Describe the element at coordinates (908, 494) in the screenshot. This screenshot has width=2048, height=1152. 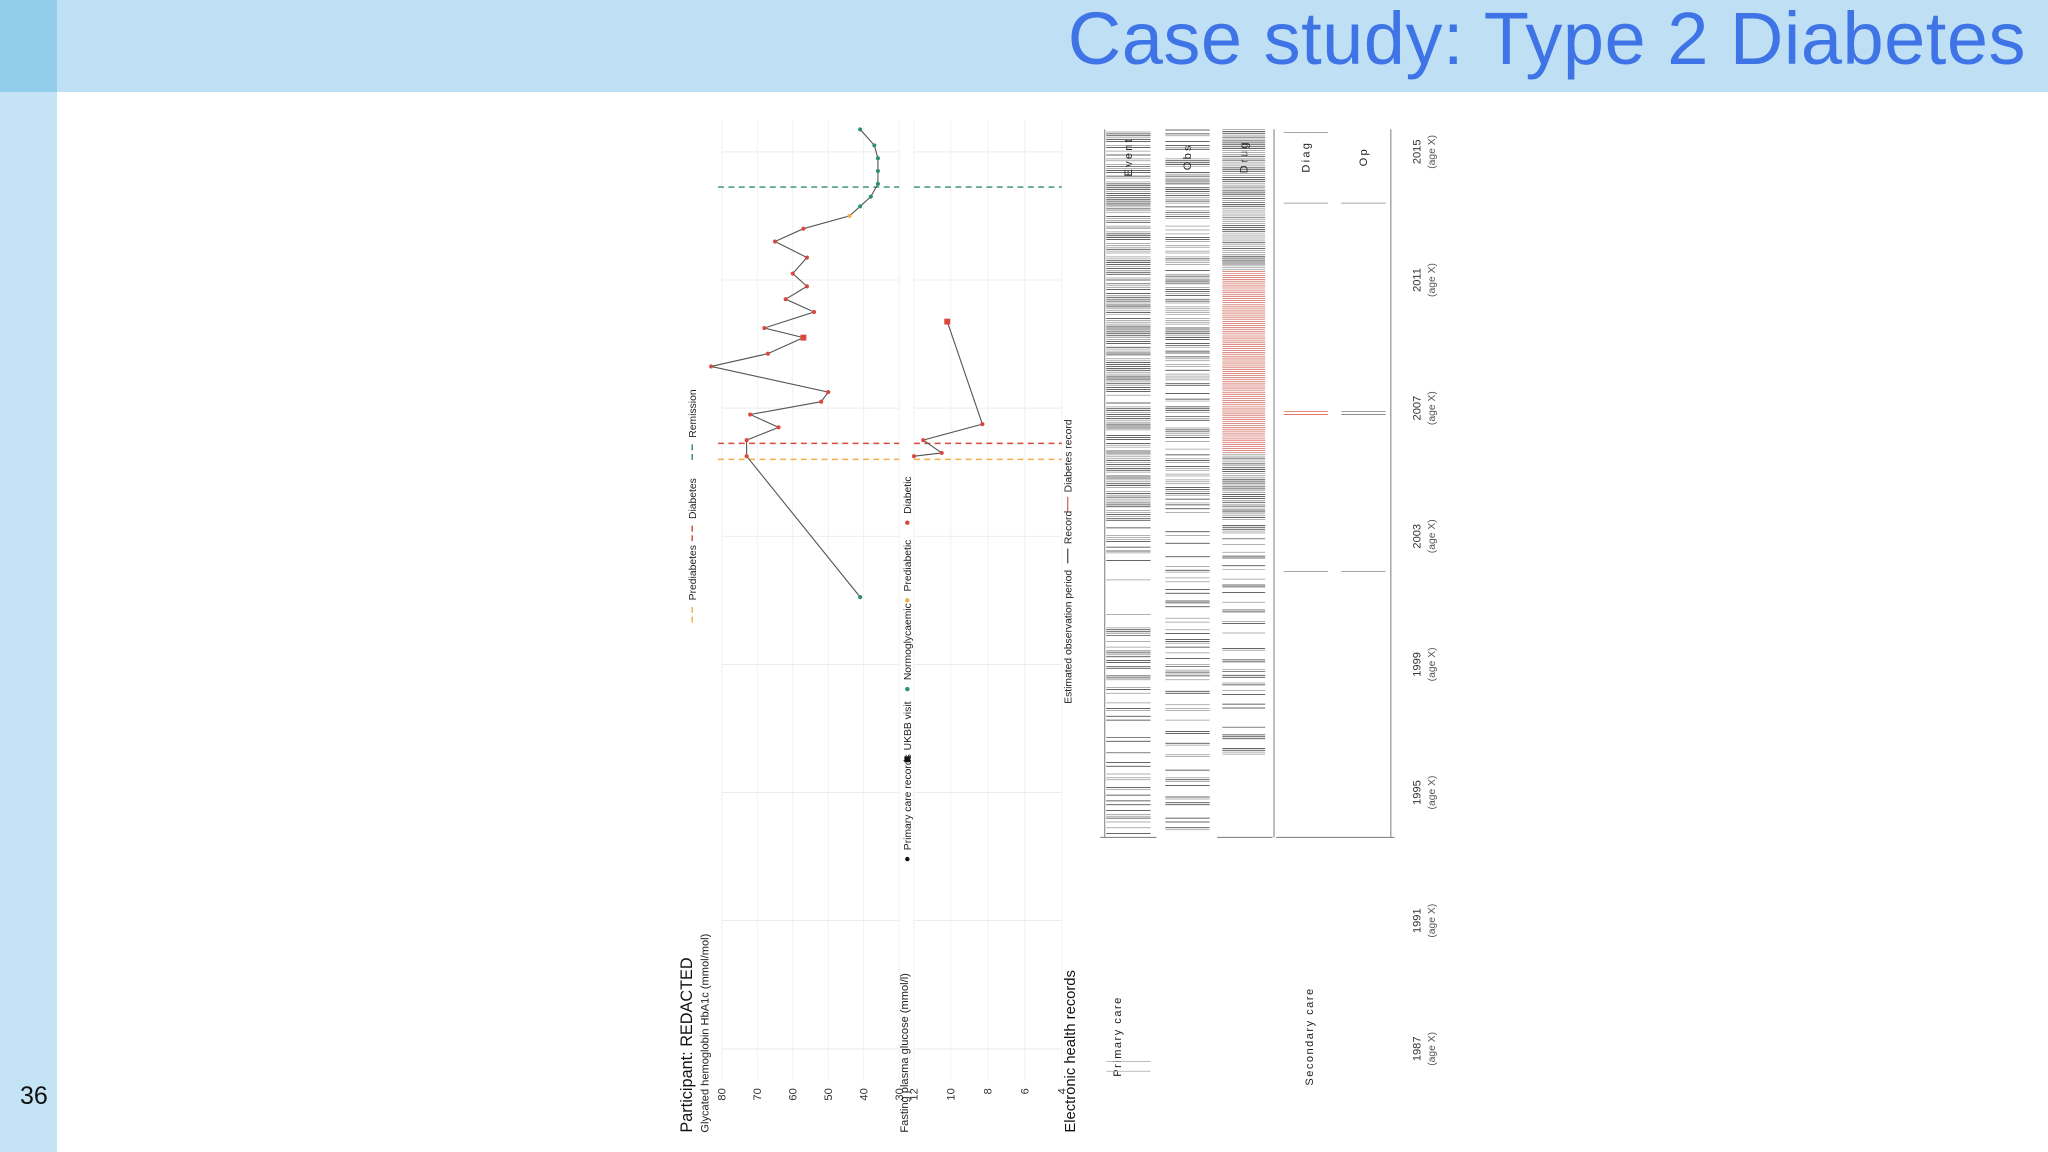
I see `legend-point-label: Diabetic` at that location.